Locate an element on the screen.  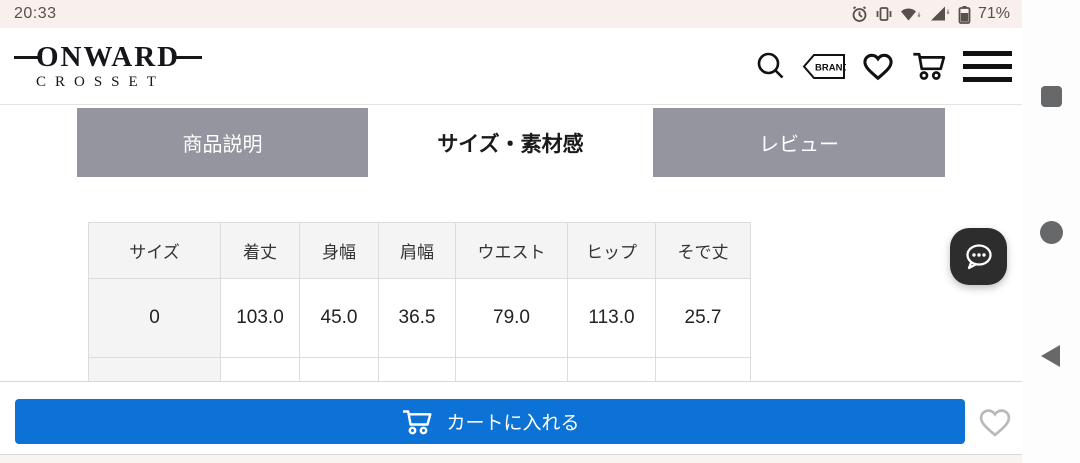
tab-label: レビュー is located at coordinates (799, 145).